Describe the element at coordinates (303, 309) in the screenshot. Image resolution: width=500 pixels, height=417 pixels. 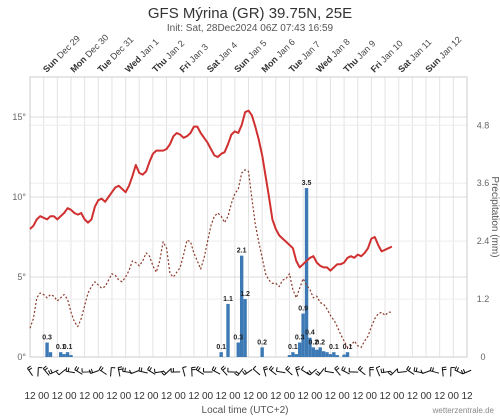
I see `precipitation-bar-label: 0.9` at that location.